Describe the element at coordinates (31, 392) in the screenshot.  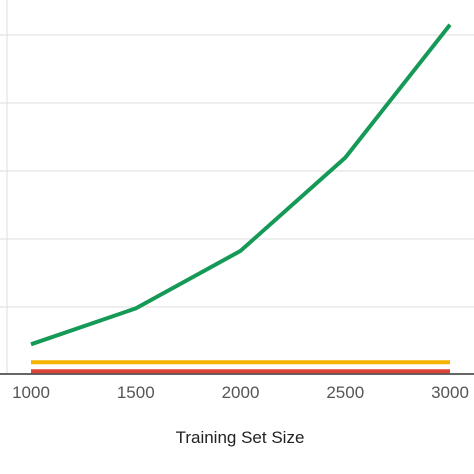
I see `x-tick-label: 1000` at that location.